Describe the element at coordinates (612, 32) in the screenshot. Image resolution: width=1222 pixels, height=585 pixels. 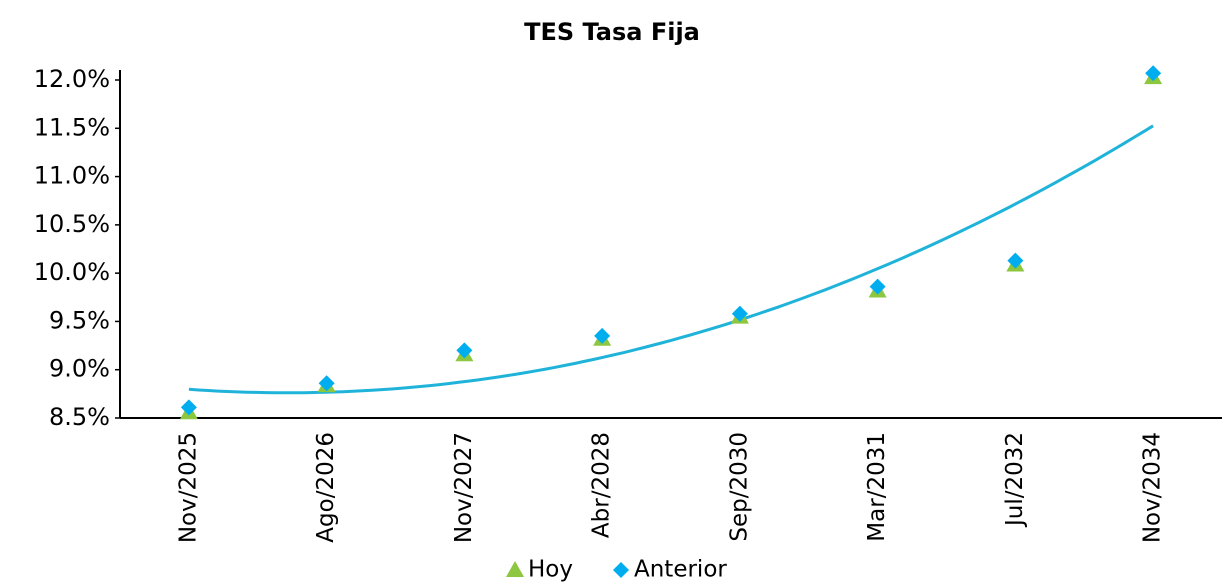
I see `chart-title: TES Tasa Fija` at that location.